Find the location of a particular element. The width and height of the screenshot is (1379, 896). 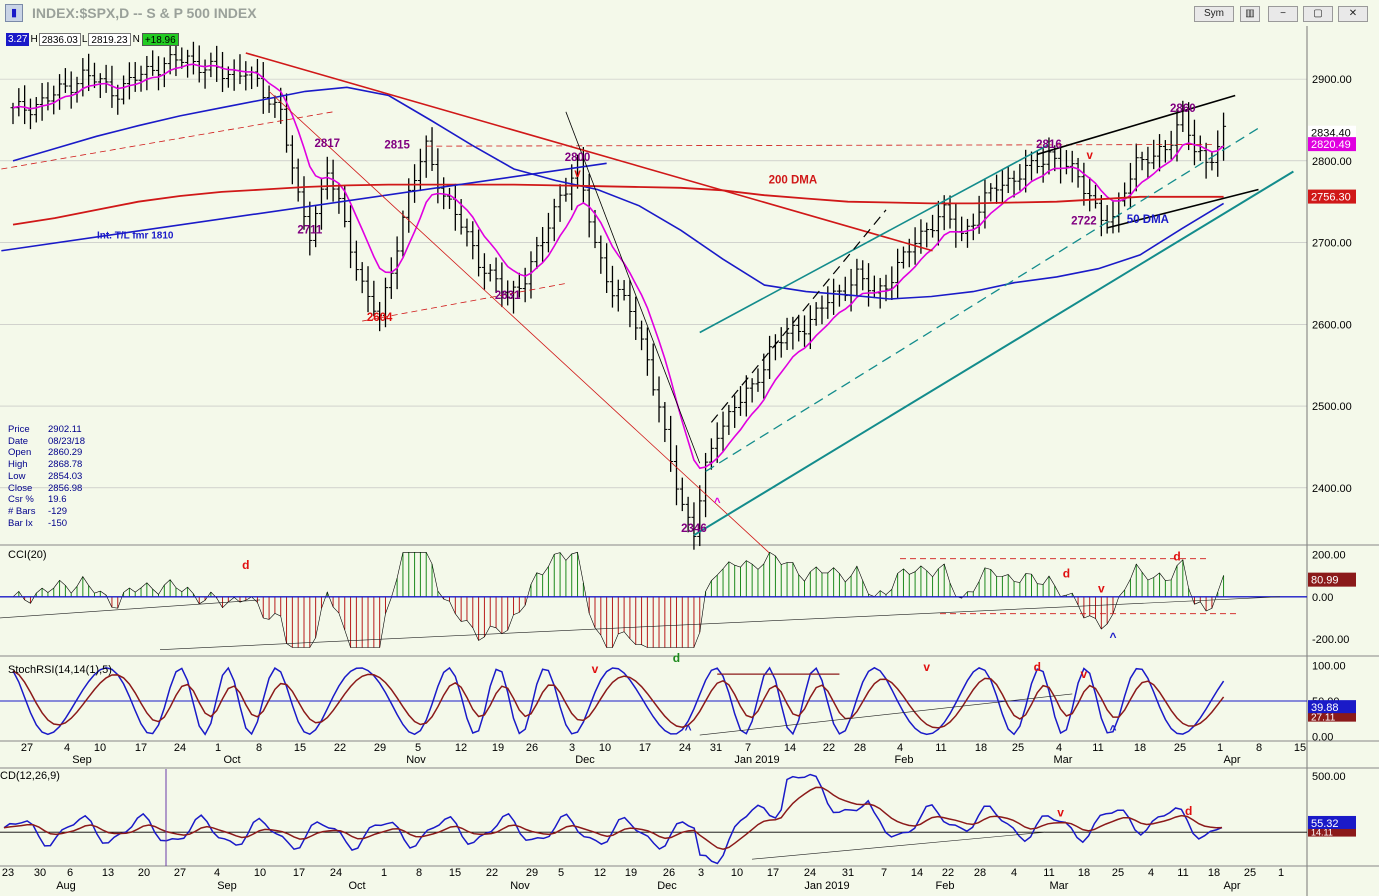

uptrend-channel-upper is located at coordinates (874, 238).